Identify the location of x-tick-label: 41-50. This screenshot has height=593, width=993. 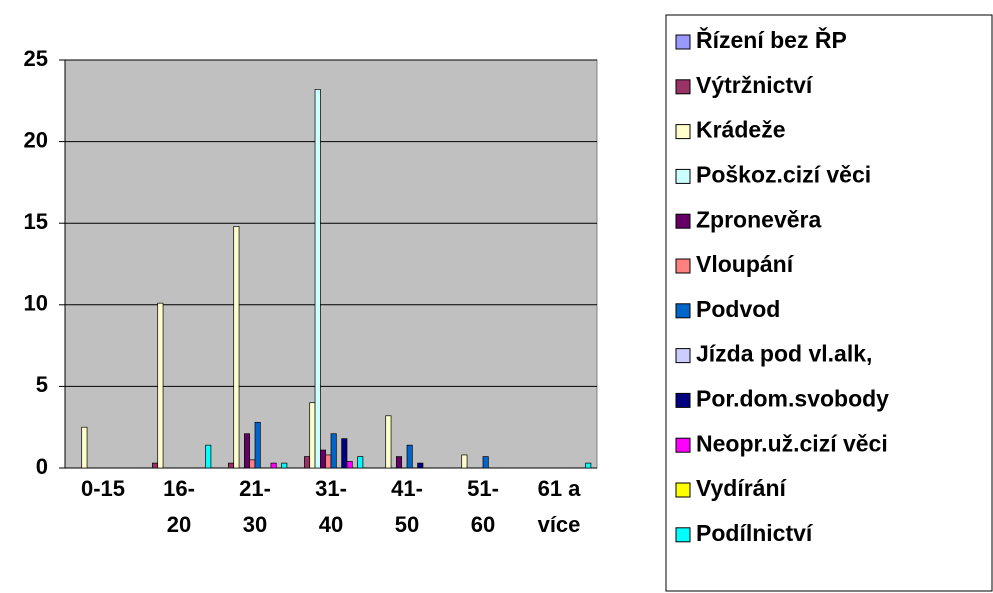
(407, 506).